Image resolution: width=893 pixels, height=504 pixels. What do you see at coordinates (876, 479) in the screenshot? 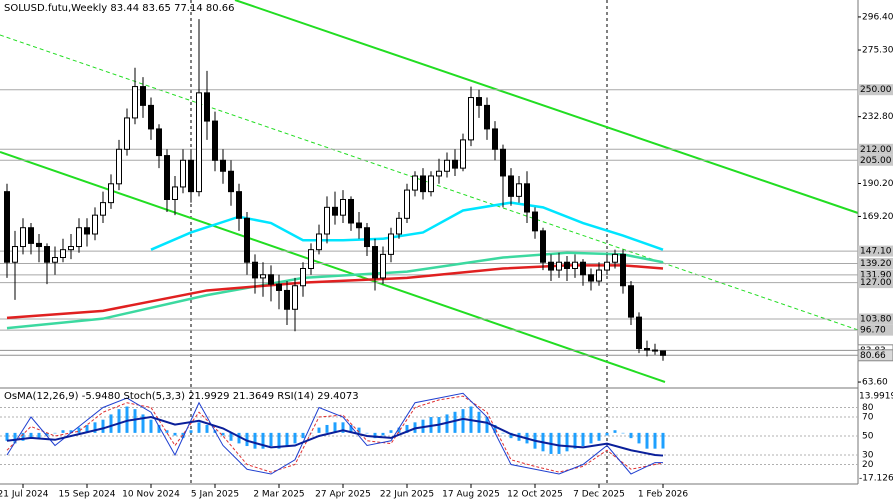
I see `osma-scale-label: -17.12602` at bounding box center [876, 479].